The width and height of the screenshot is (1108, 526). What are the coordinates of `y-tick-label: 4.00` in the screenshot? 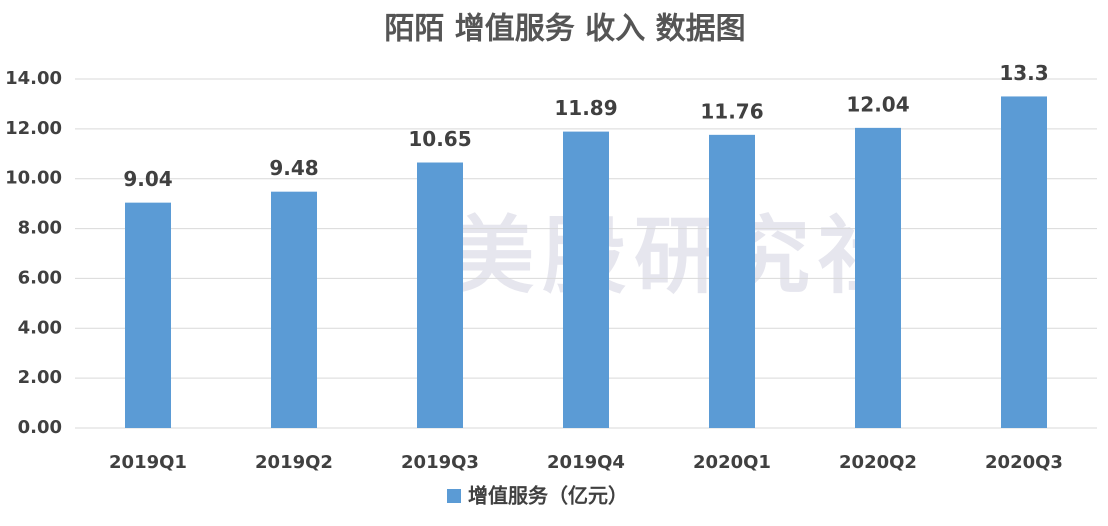 It's located at (40, 327).